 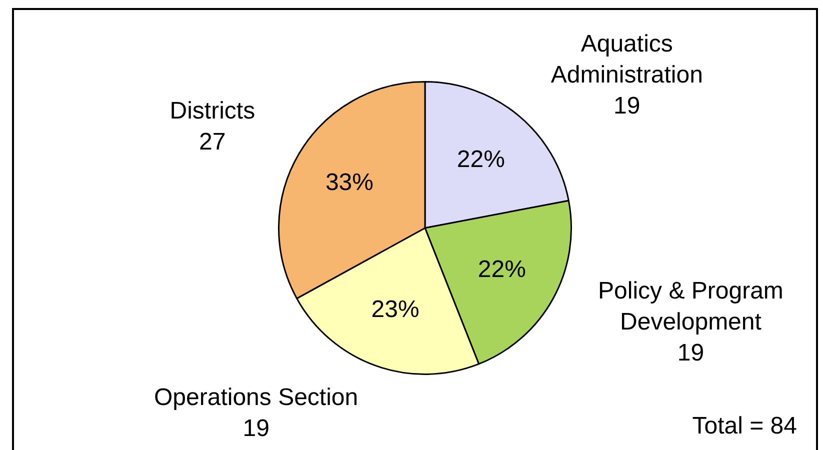 What do you see at coordinates (691, 307) in the screenshot?
I see `slice-label: Policy & Program Development` at bounding box center [691, 307].